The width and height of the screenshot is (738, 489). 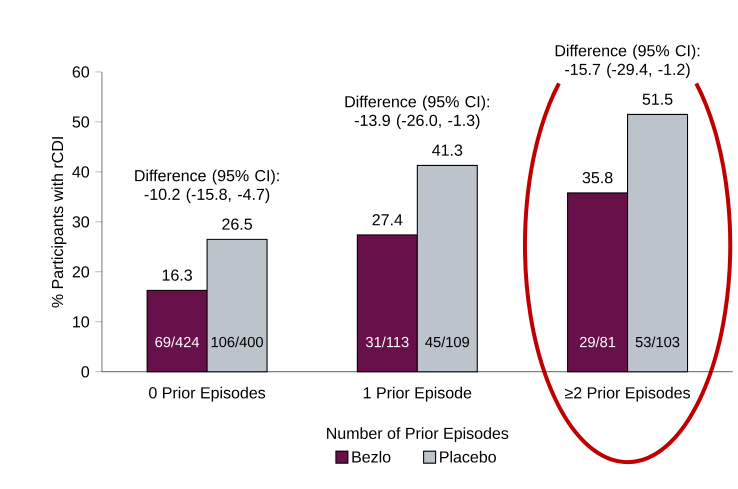 What do you see at coordinates (598, 342) in the screenshot?
I see `annotation: 29/81` at bounding box center [598, 342].